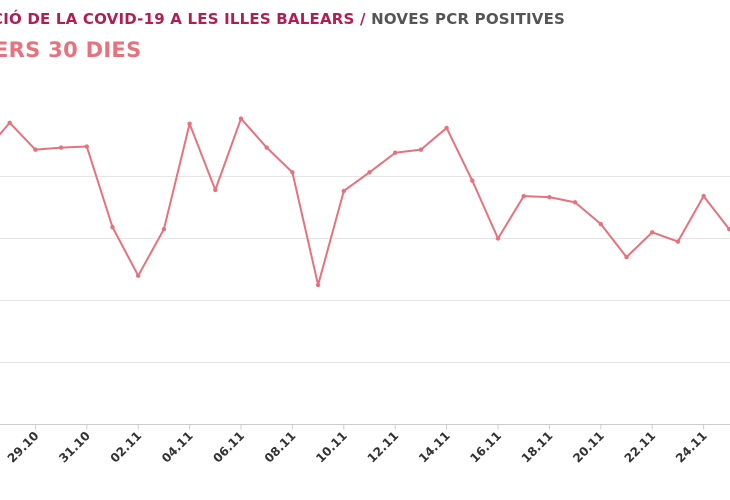 The width and height of the screenshot is (730, 500). What do you see at coordinates (23, 447) in the screenshot?
I see `x-tick-label: 29.10` at bounding box center [23, 447].